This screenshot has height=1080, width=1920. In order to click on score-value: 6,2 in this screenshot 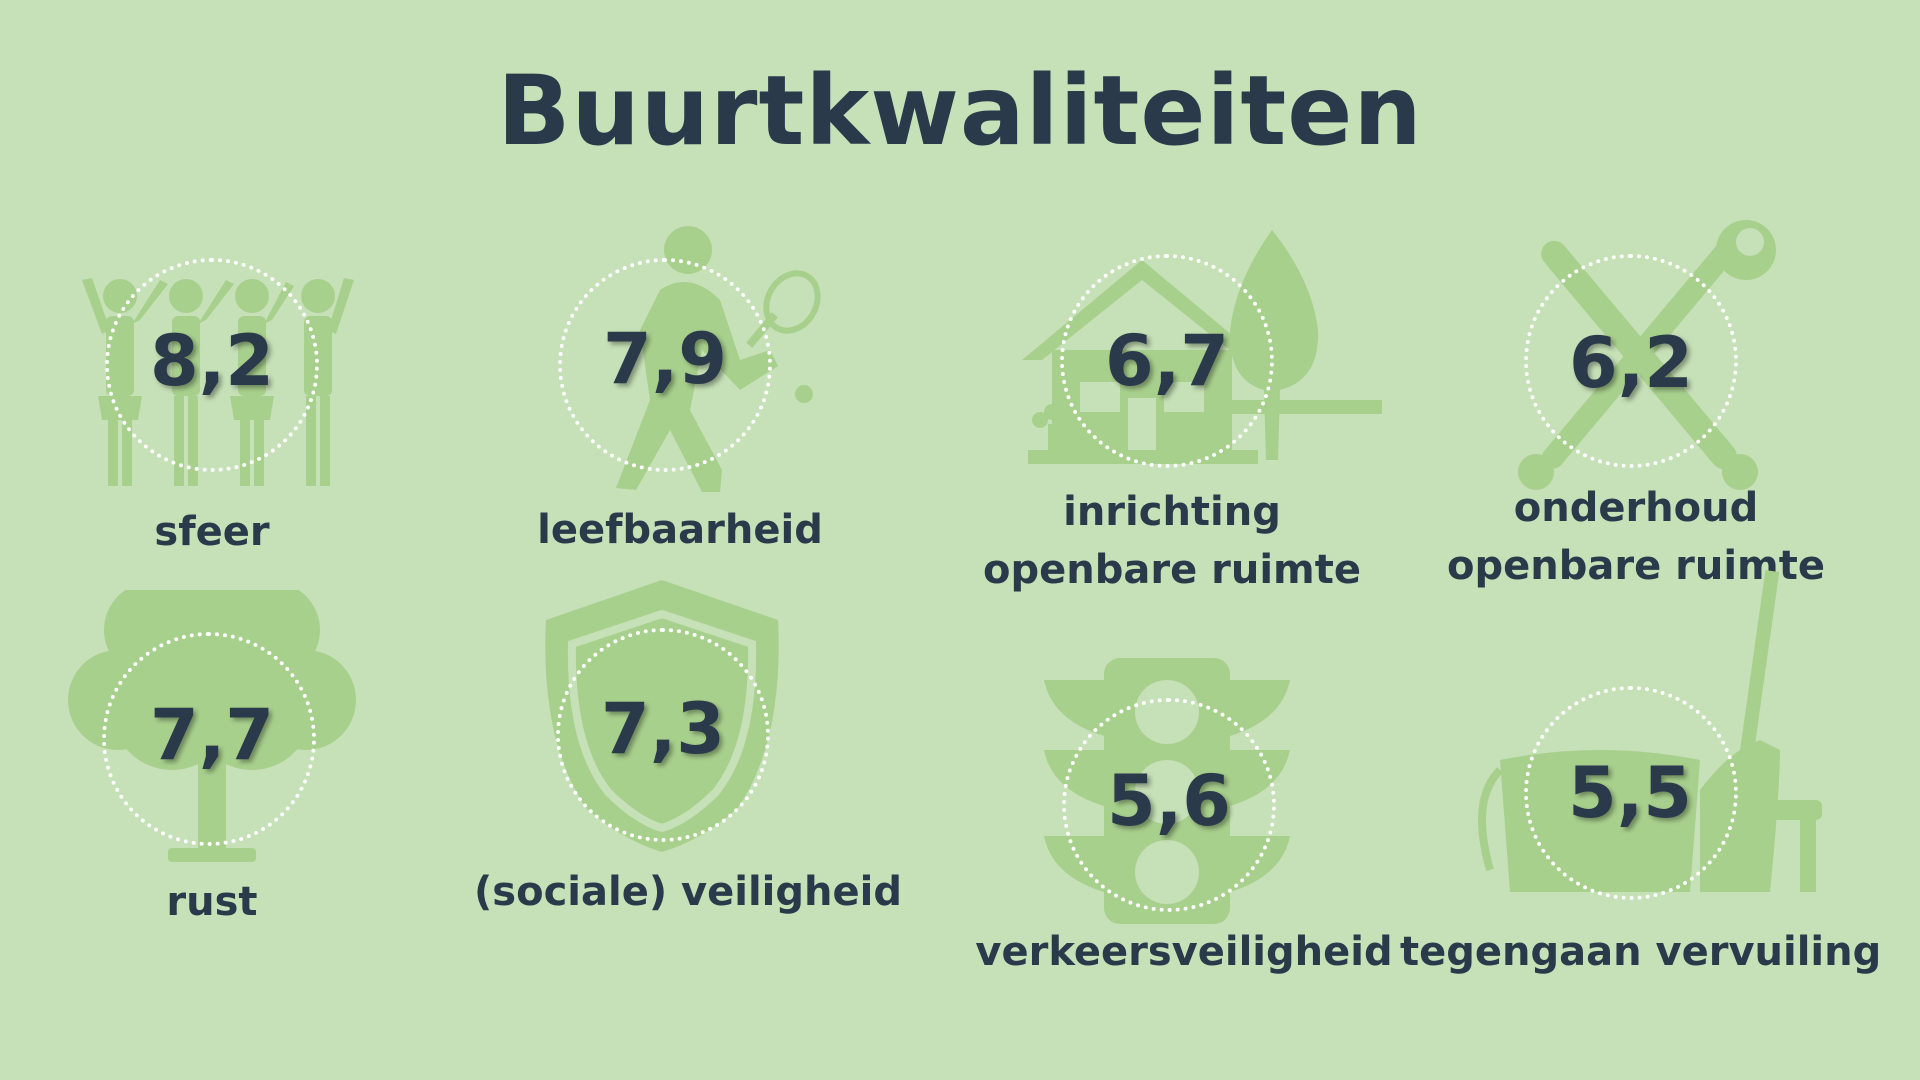, I will do `click(1630, 363)`.